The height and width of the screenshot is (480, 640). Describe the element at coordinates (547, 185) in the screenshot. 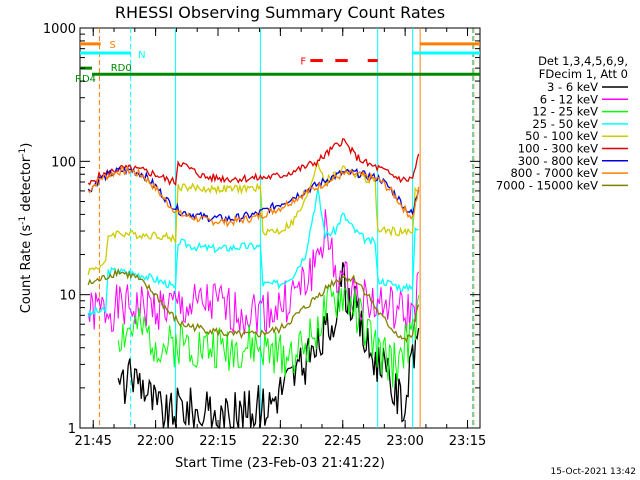

I see `legend-entry-label-8: 7000 - 15000 keV` at that location.